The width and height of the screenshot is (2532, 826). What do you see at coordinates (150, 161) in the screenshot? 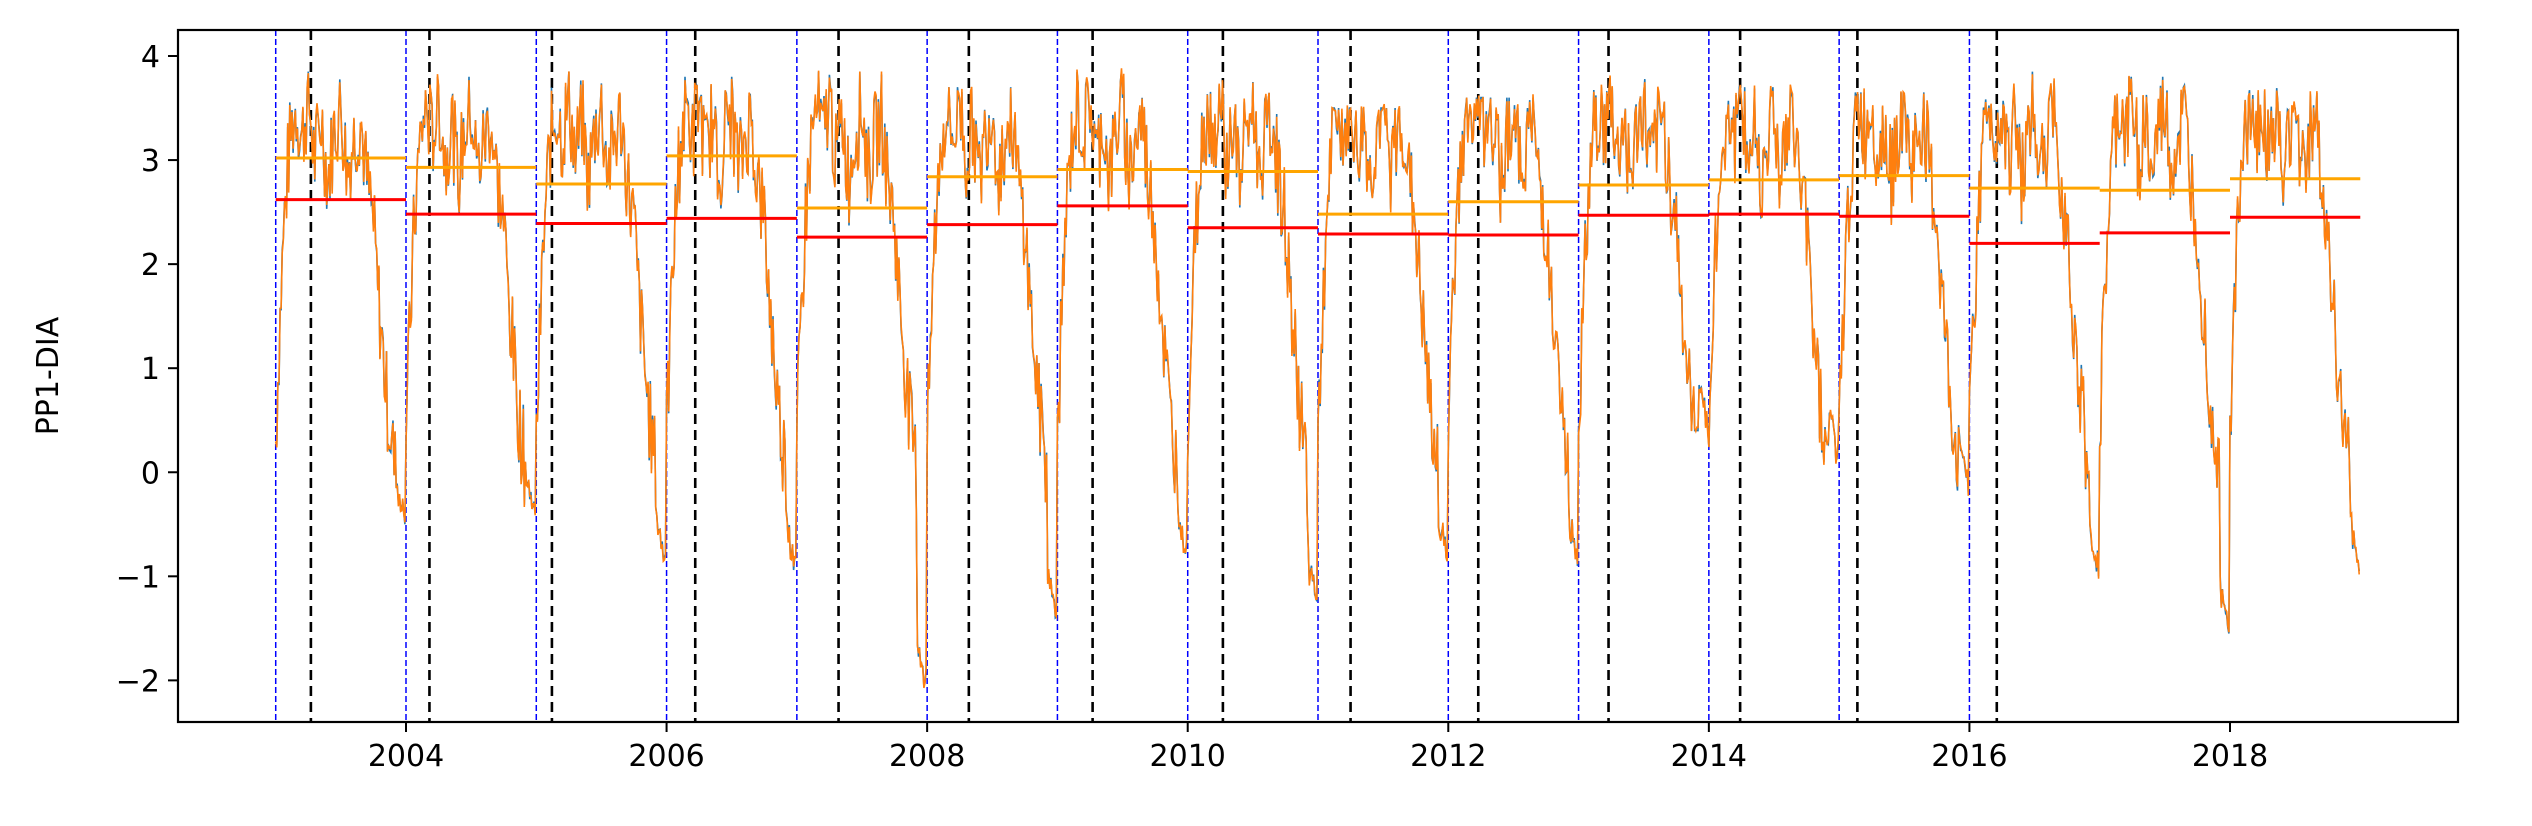
I see `y-tick-label: 3` at bounding box center [150, 161].